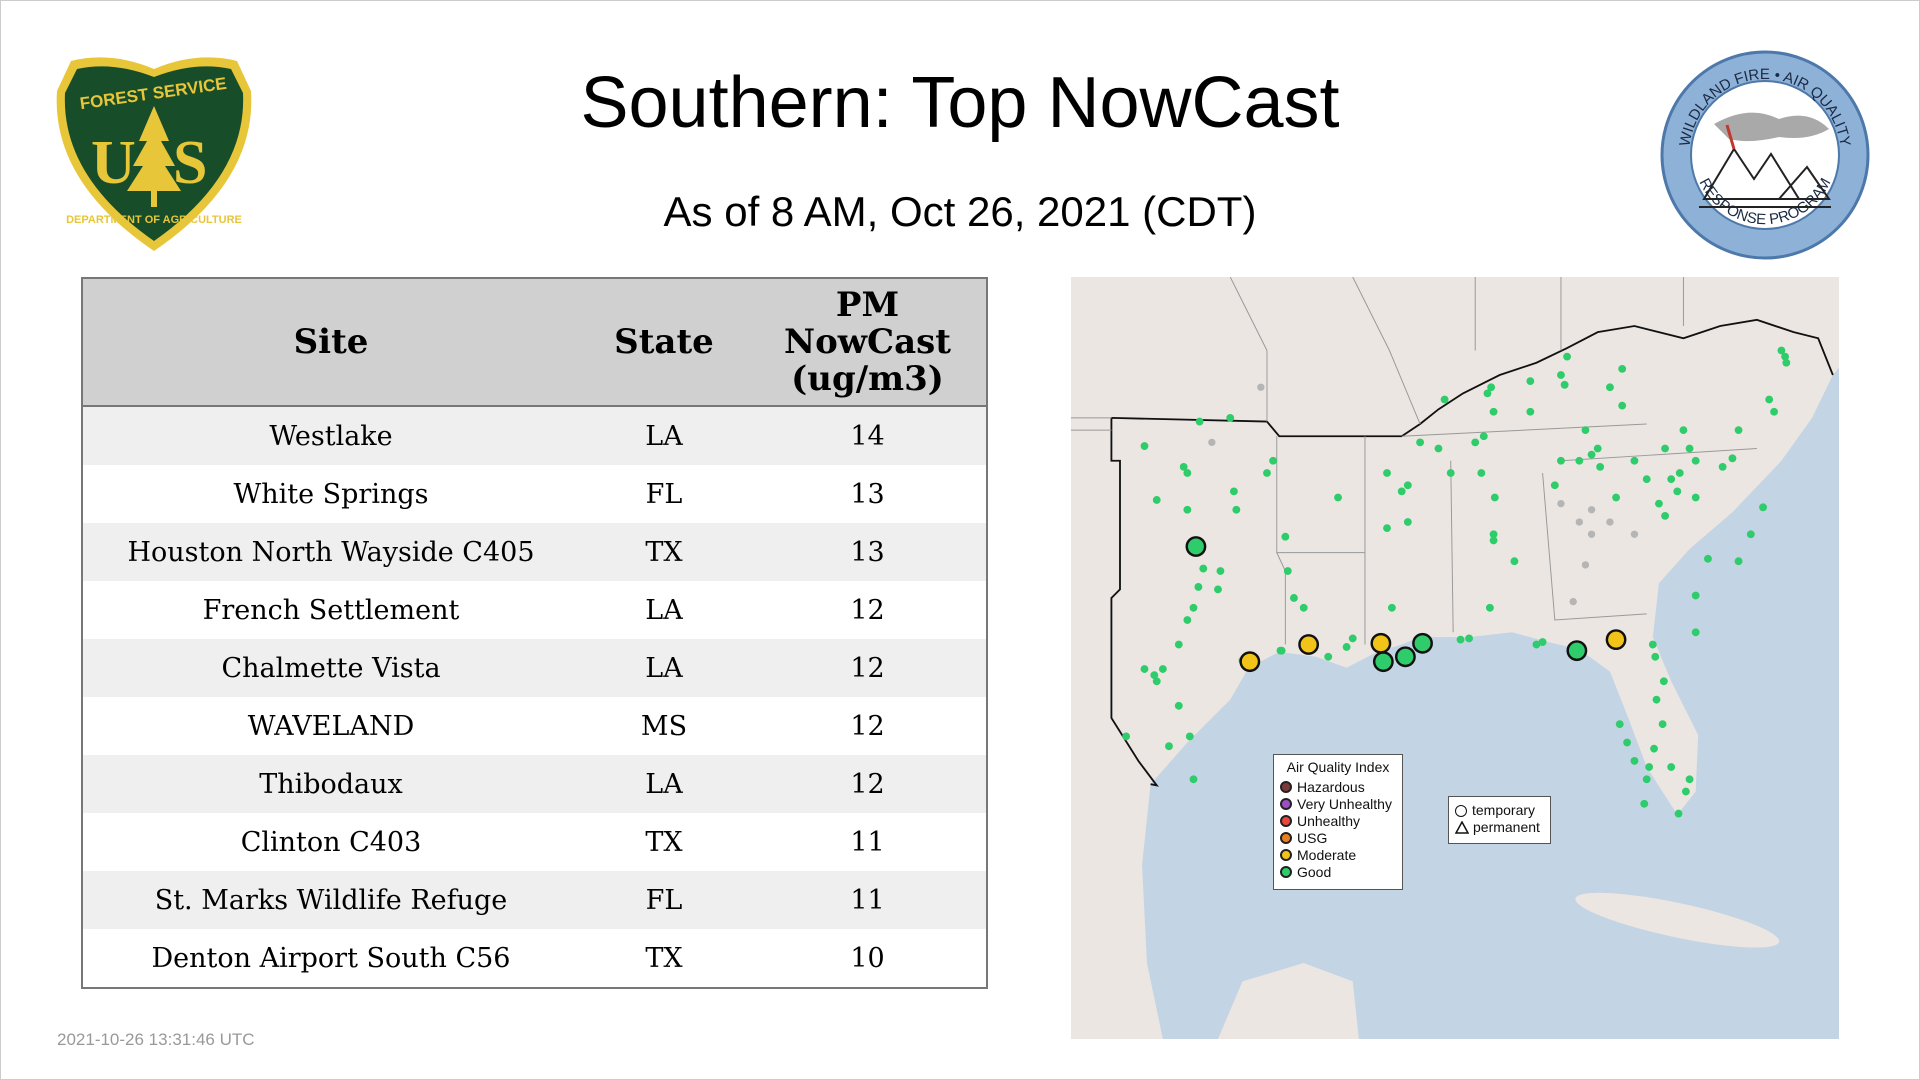 This screenshot has height=1080, width=1920. What do you see at coordinates (1314, 871) in the screenshot?
I see `legend-label: Good` at bounding box center [1314, 871].